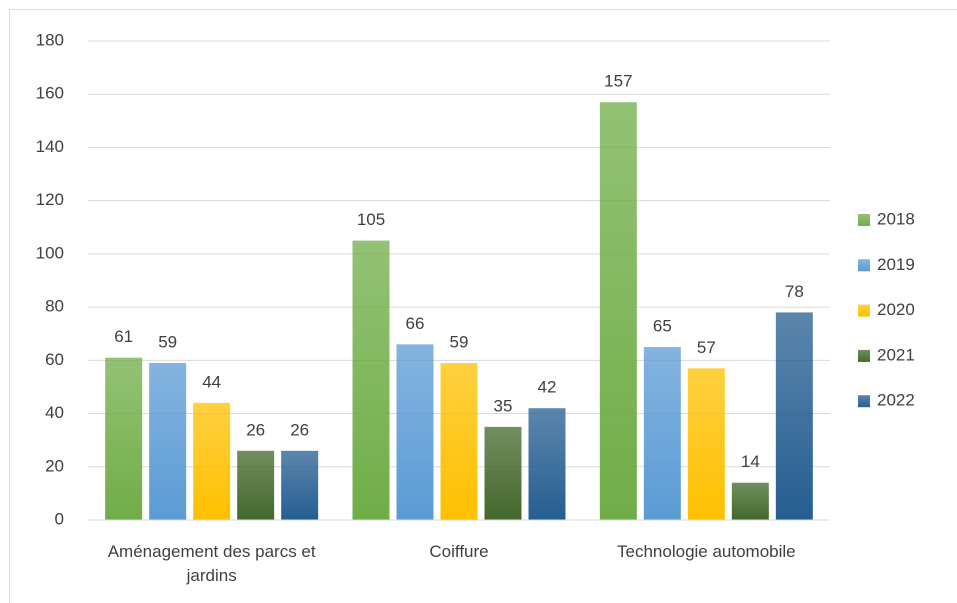 This screenshot has width=957, height=603. What do you see at coordinates (59, 518) in the screenshot?
I see `y-tick-label: 0` at bounding box center [59, 518].